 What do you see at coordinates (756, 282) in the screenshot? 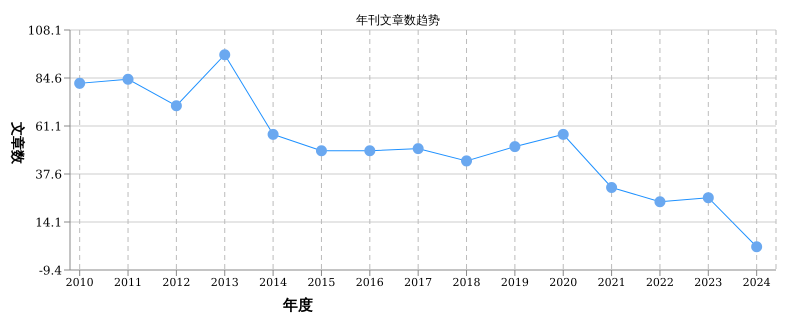
I see `x-tick-label: 2024` at bounding box center [756, 282].